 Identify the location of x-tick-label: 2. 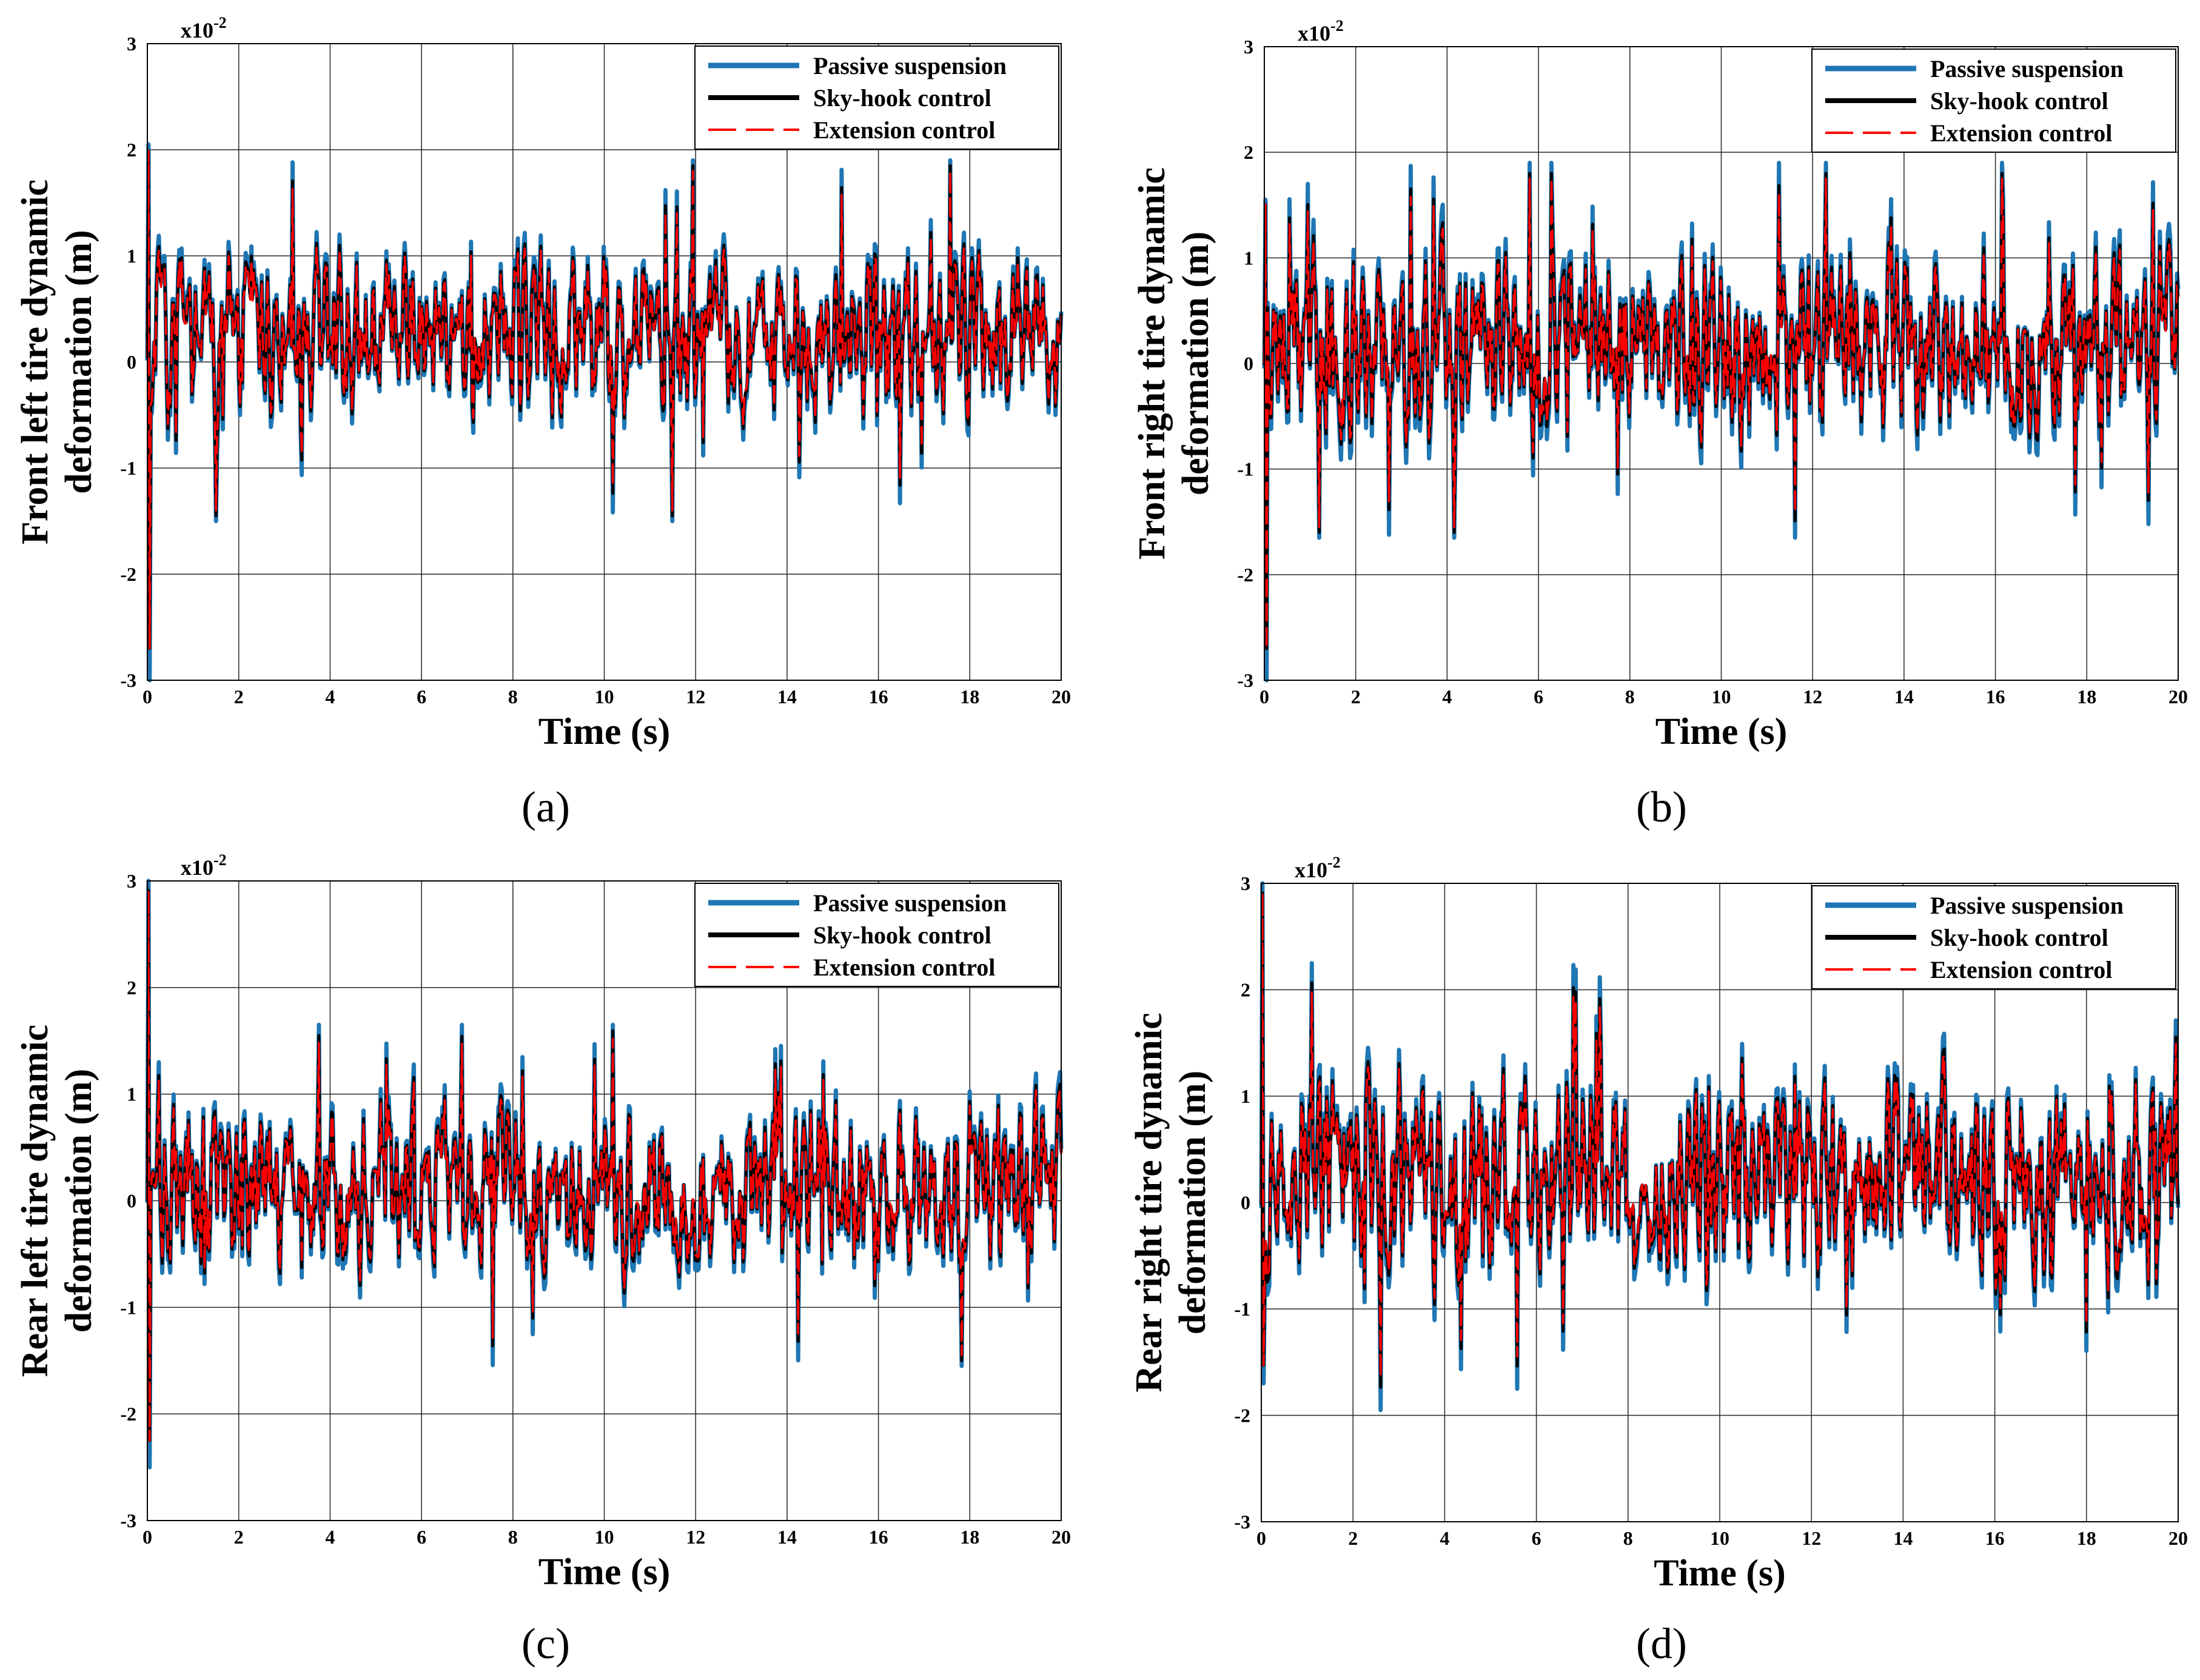
(239, 697).